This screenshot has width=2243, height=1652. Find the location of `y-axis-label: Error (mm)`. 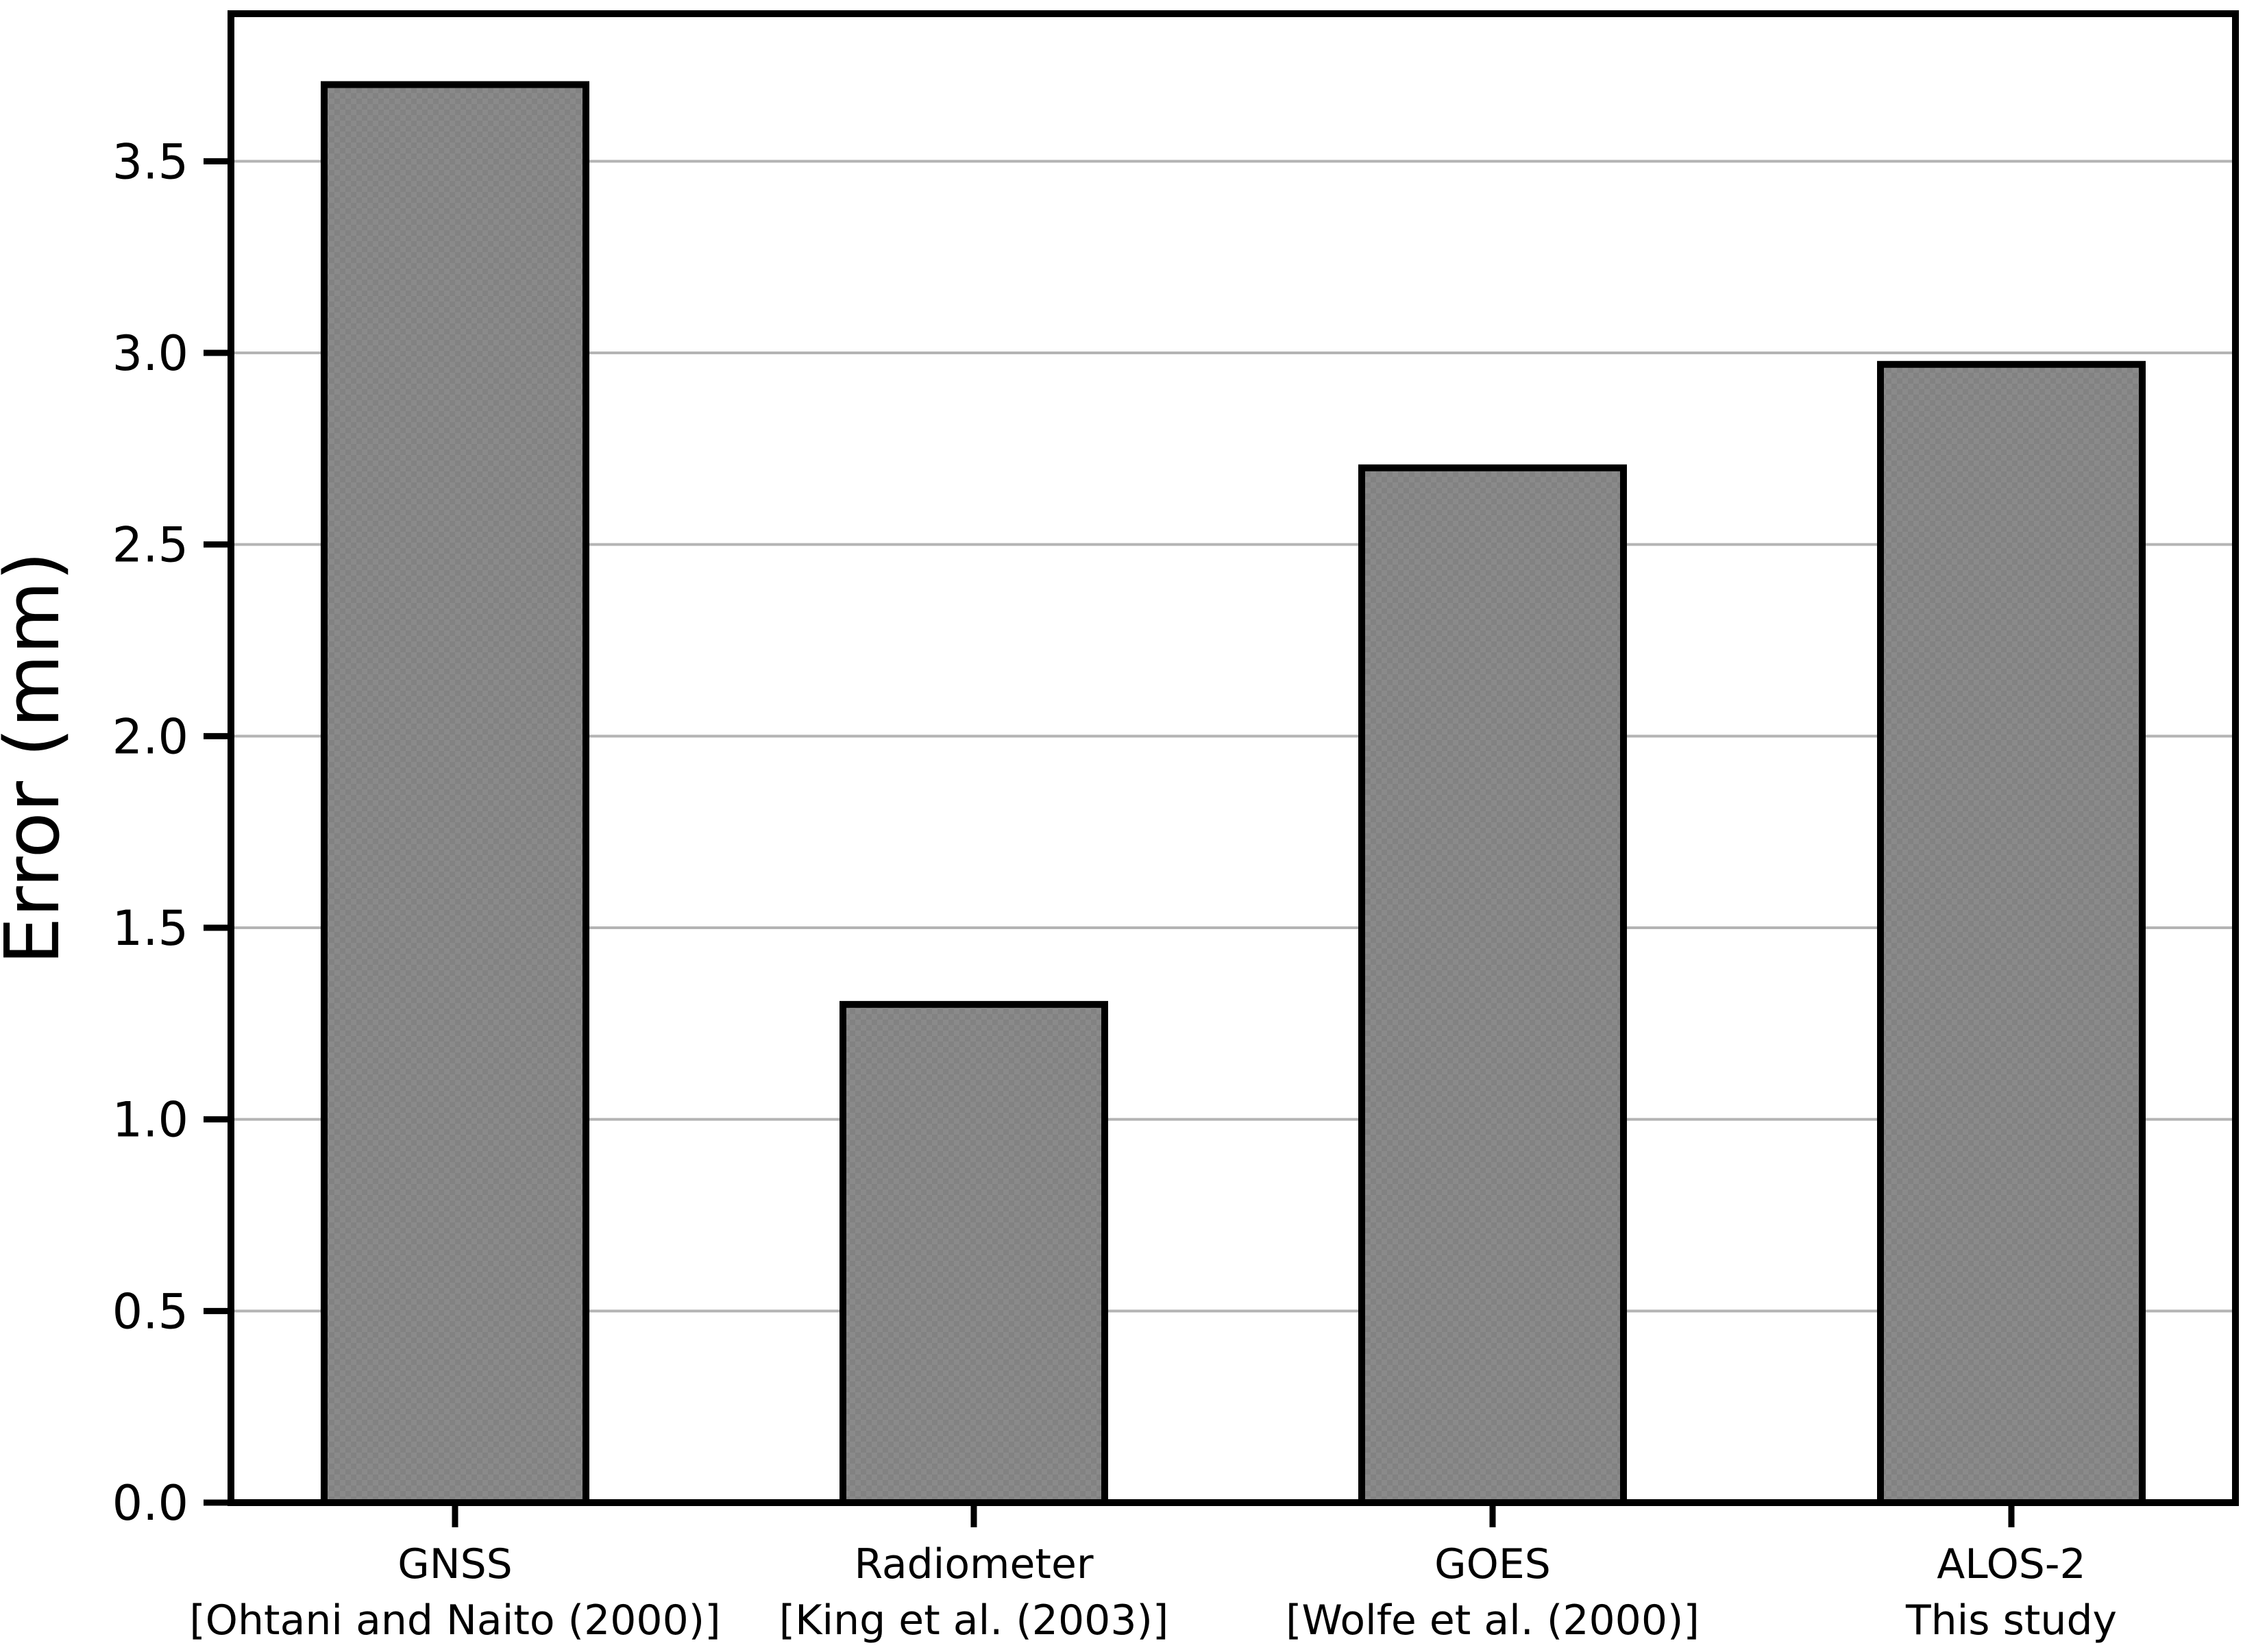

y-axis-label: Error (mm) is located at coordinates (38, 758).